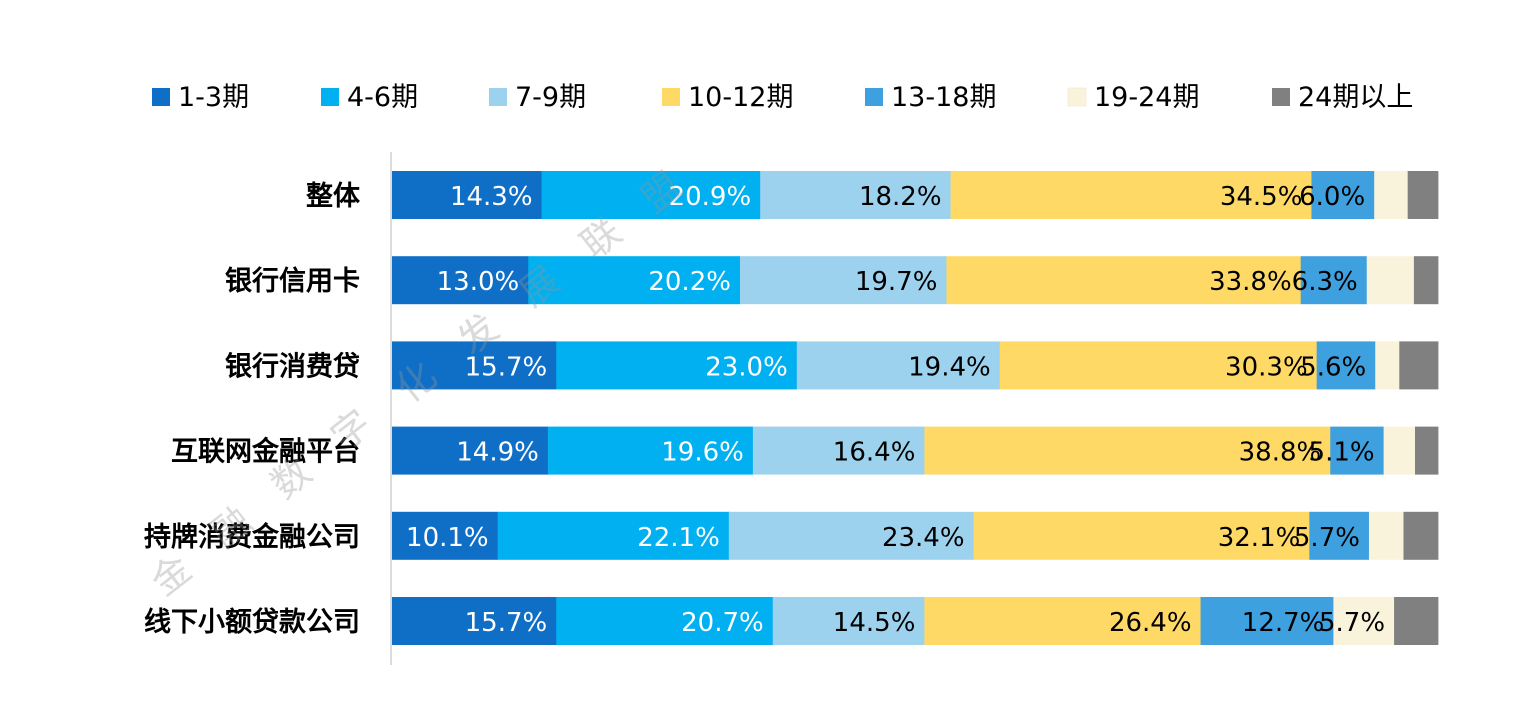  What do you see at coordinates (874, 453) in the screenshot?
I see `data-label: 16.4%` at bounding box center [874, 453].